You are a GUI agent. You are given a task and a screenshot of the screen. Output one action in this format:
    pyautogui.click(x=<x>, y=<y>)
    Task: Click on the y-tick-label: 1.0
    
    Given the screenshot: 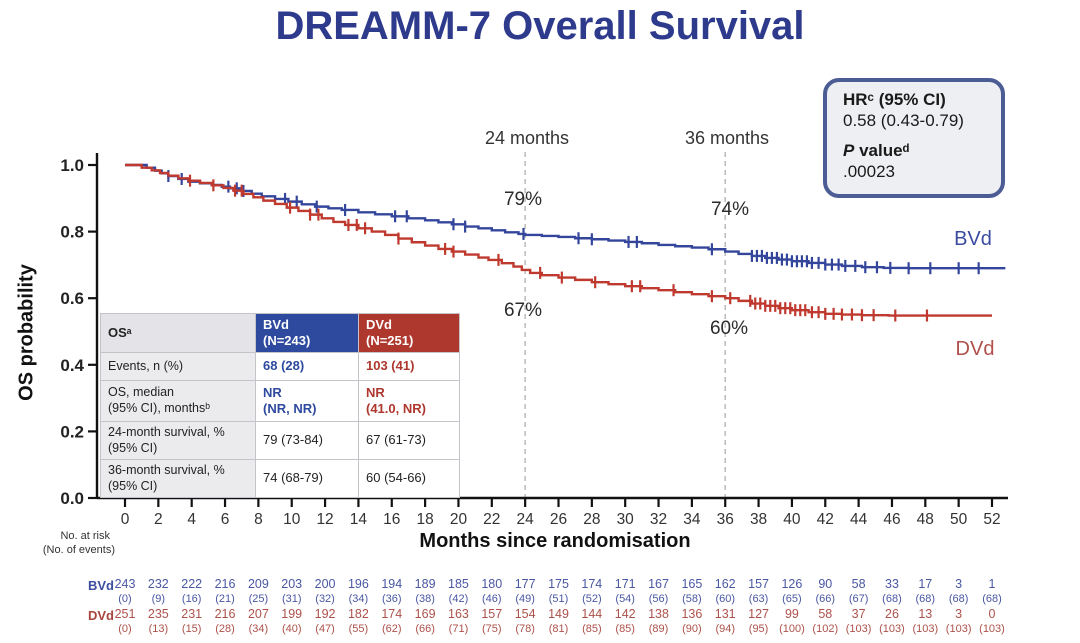 What is the action you would take?
    pyautogui.click(x=72, y=165)
    